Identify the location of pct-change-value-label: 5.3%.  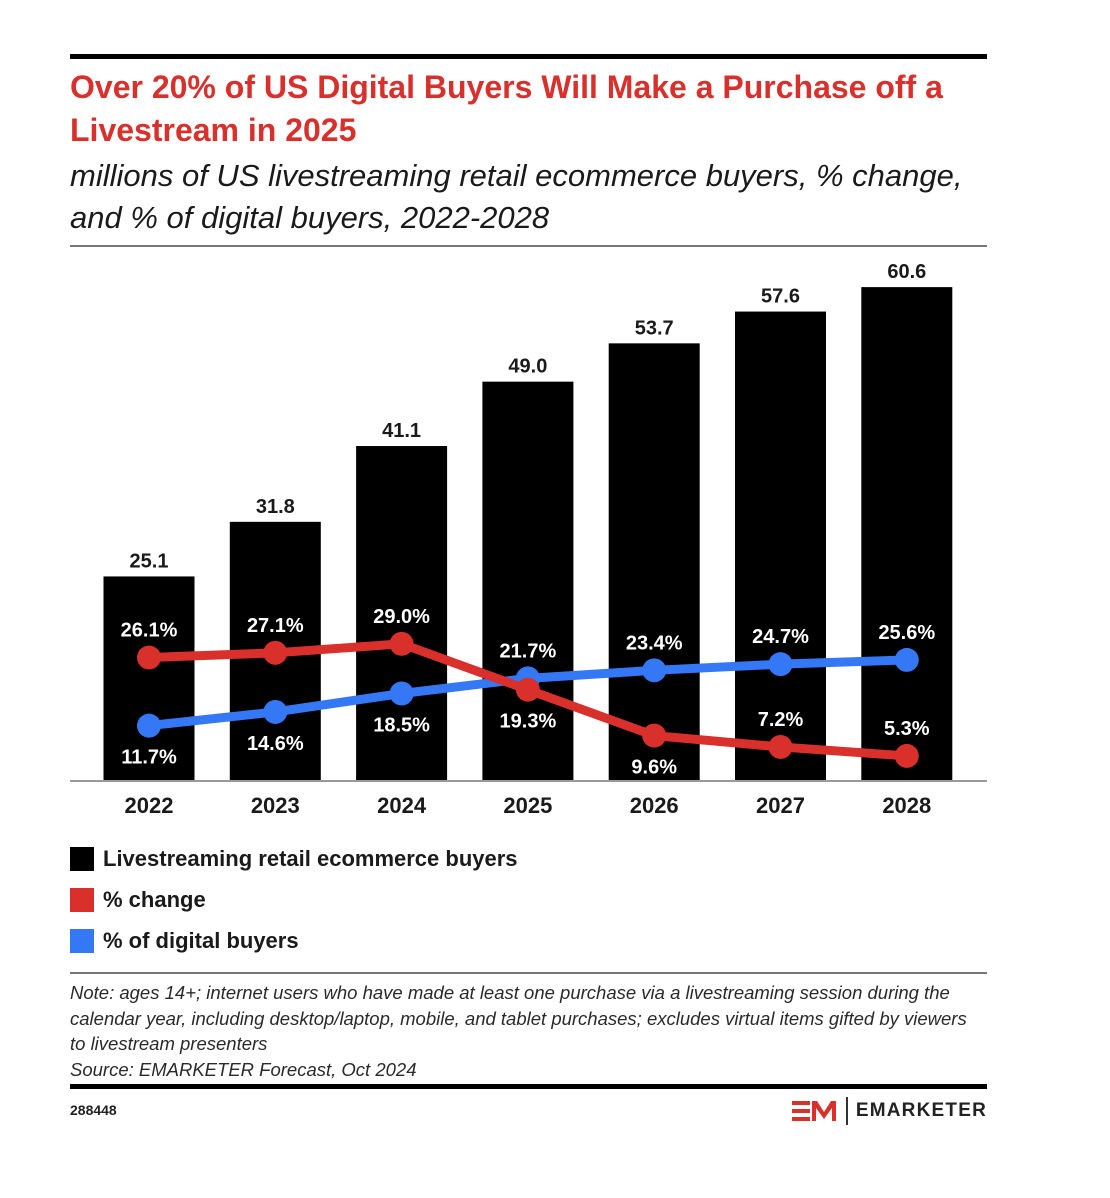
(907, 729).